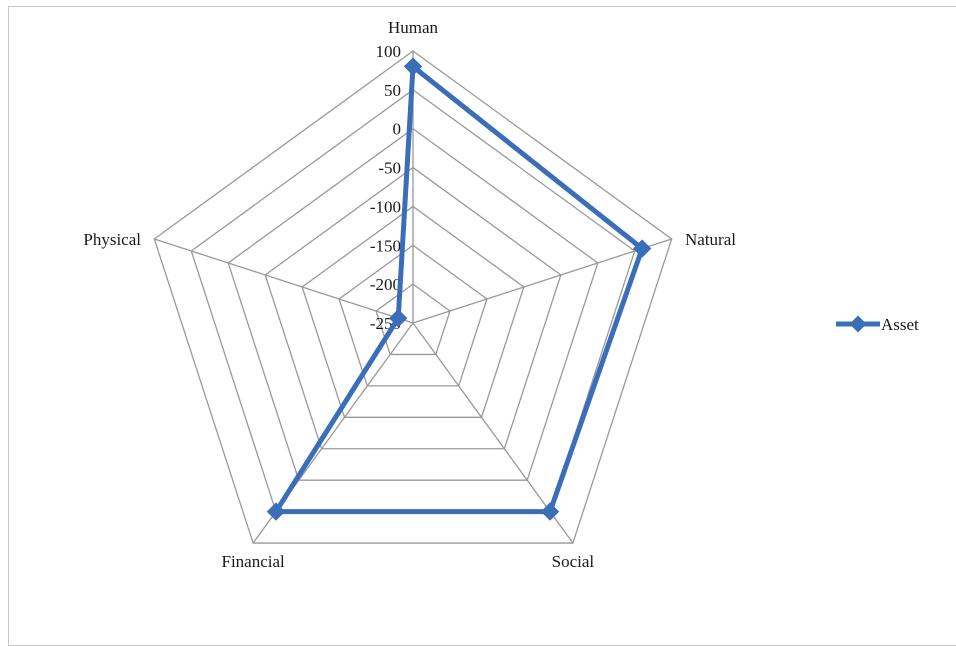  What do you see at coordinates (397, 129) in the screenshot?
I see `tick-label: 0` at bounding box center [397, 129].